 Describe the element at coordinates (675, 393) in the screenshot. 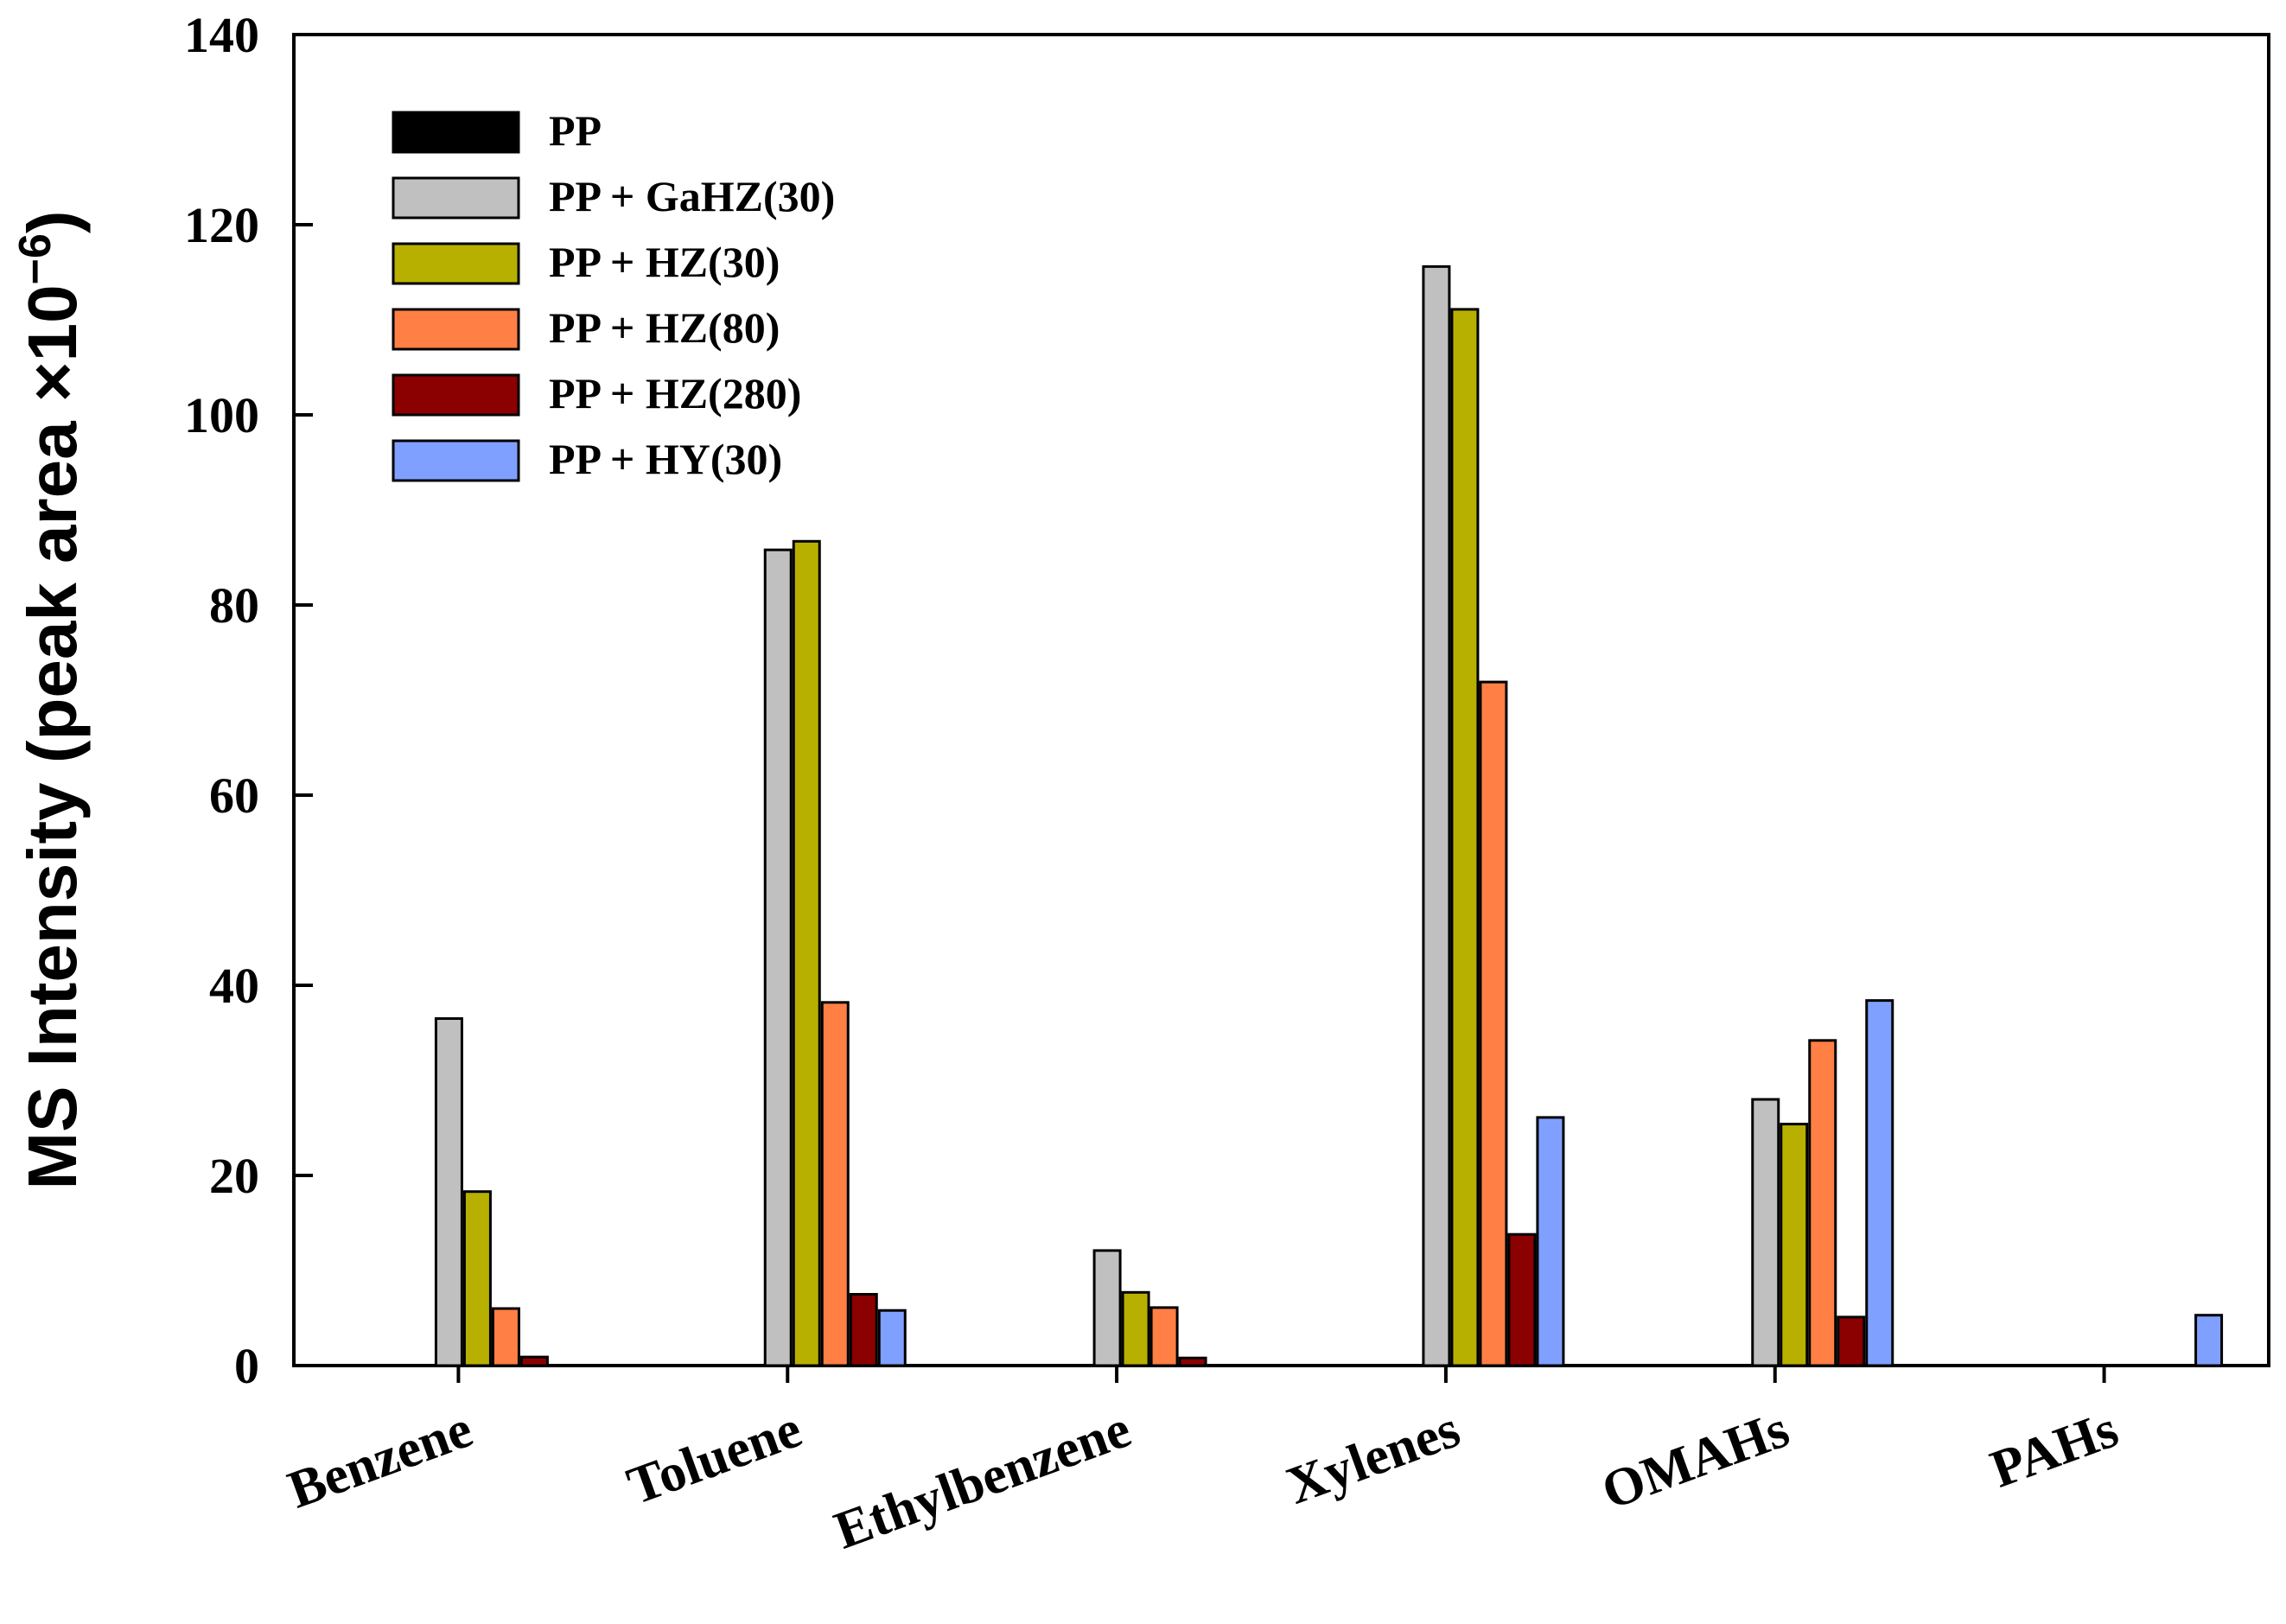

I see `legend-label: PP + HZ(280)` at that location.